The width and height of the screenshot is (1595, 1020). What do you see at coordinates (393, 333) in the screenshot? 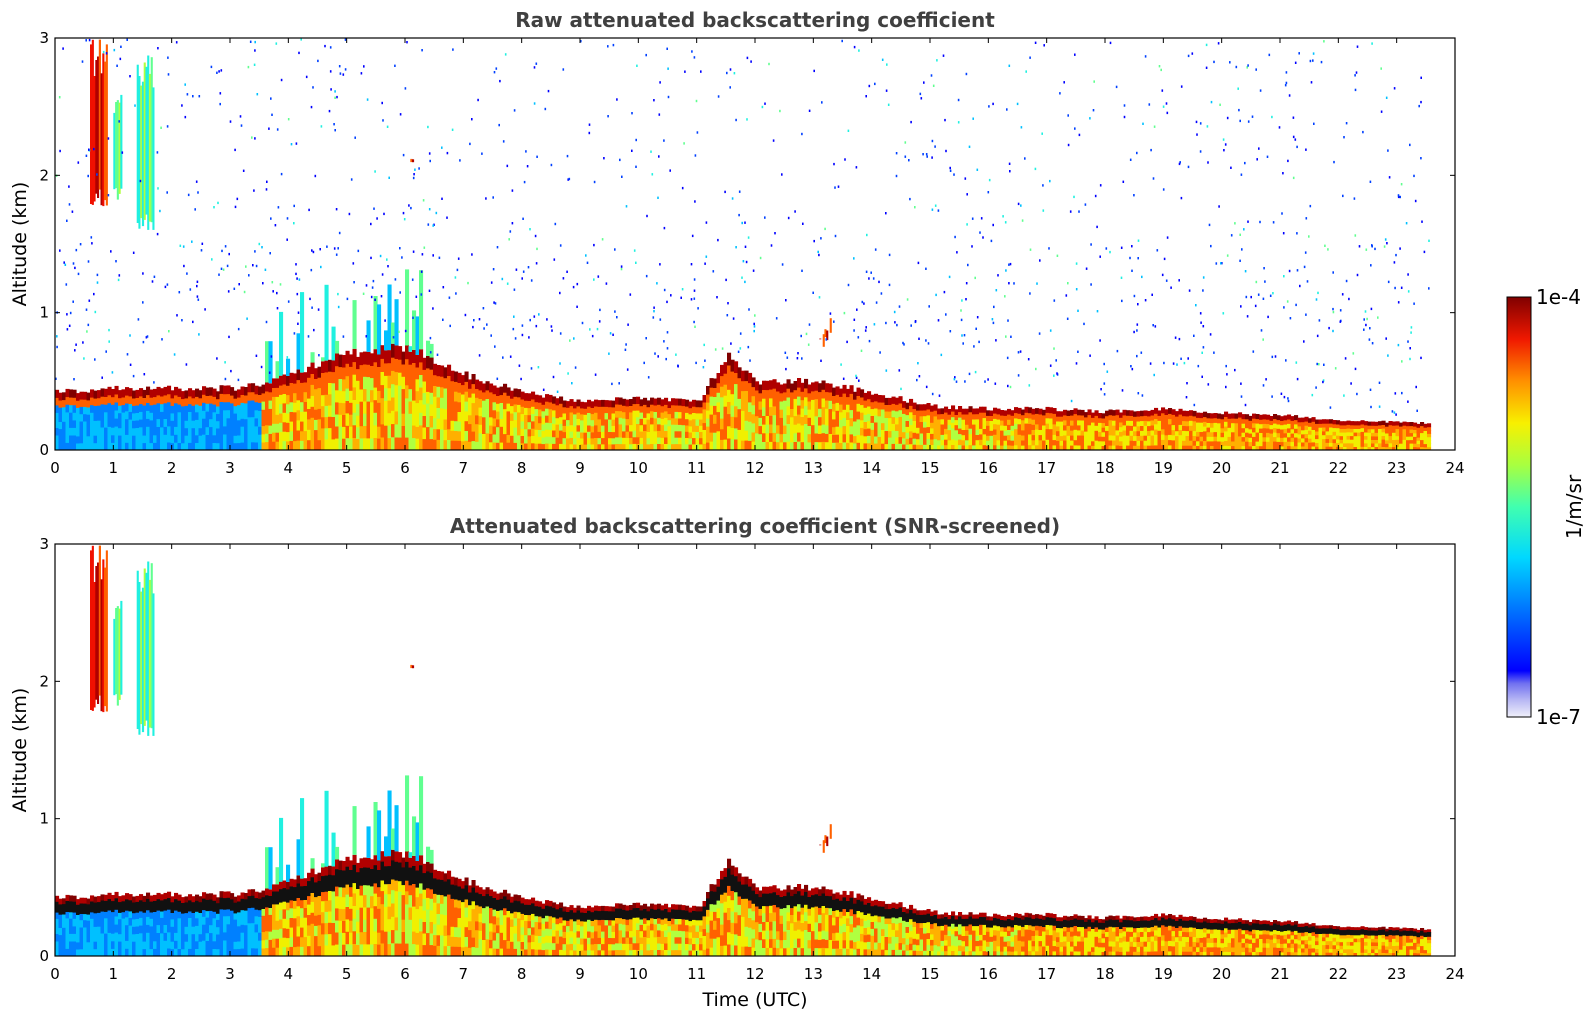
I see `plume-cell` at bounding box center [393, 333].